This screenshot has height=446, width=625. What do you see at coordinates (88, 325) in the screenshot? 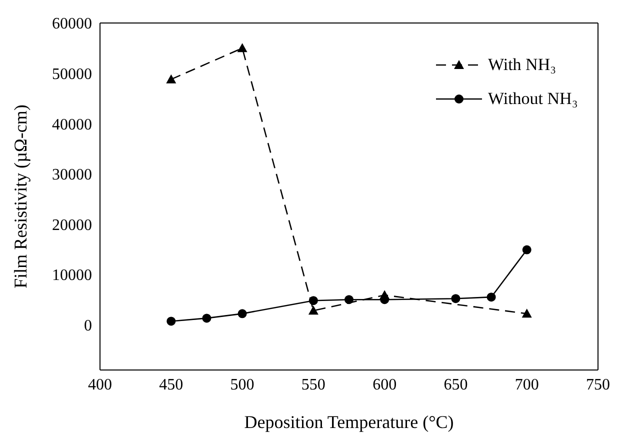
I see `y-tick-label: 0` at bounding box center [88, 325].